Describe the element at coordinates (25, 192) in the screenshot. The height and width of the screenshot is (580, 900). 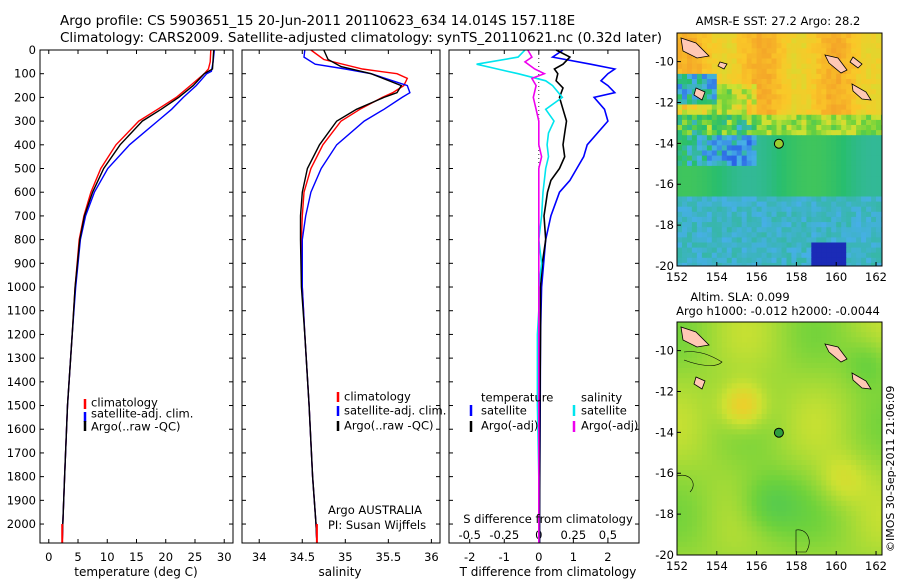
I see `y-tick-label: 600` at that location.